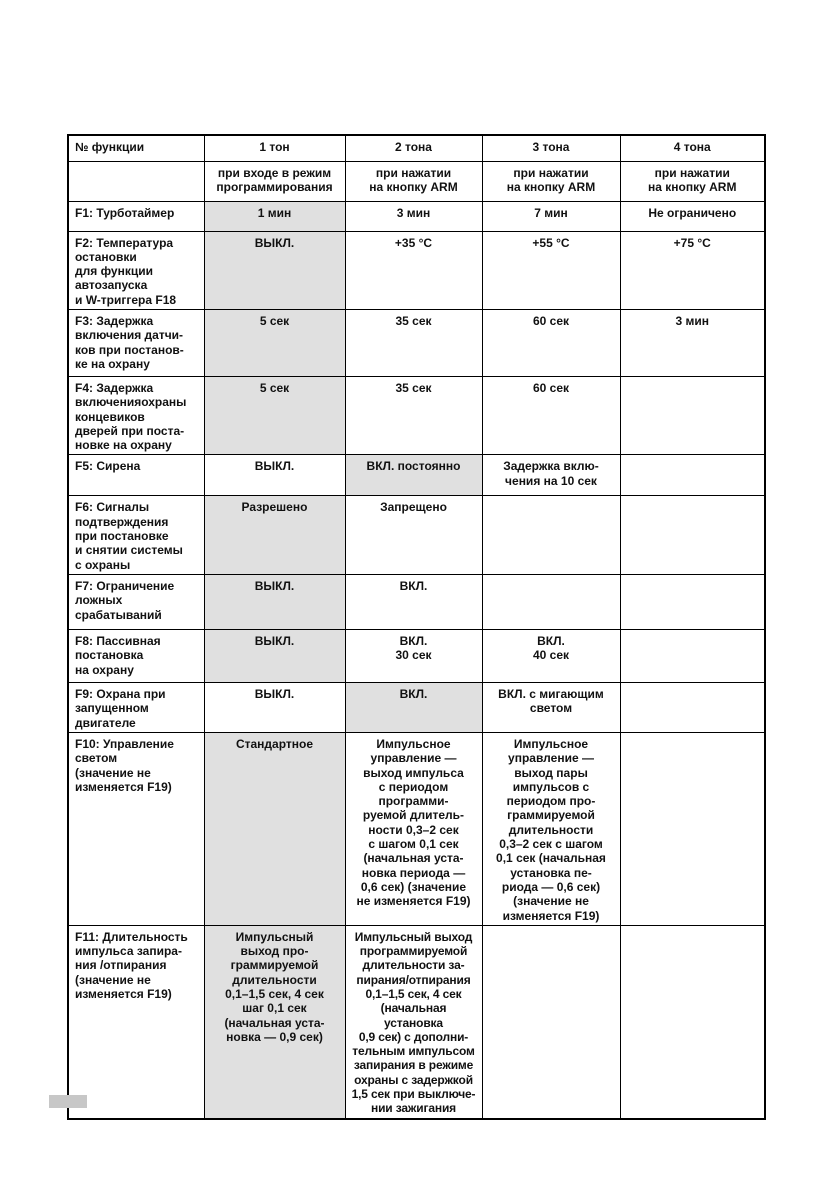 This screenshot has height=1190, width=840. What do you see at coordinates (136, 475) in the screenshot?
I see `function-label: F5: Сирена` at bounding box center [136, 475].